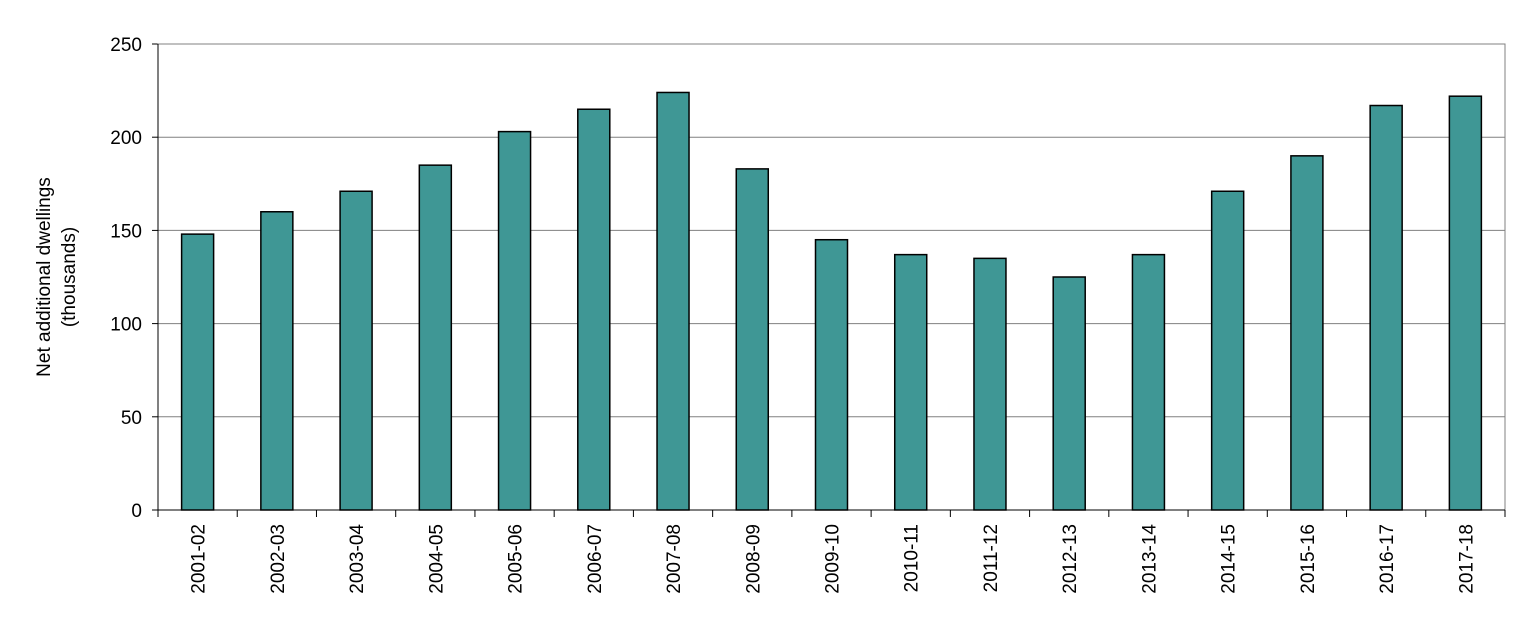 The image size is (1526, 638). Describe the element at coordinates (278, 559) in the screenshot. I see `x-tick-label: 2002-03` at that location.